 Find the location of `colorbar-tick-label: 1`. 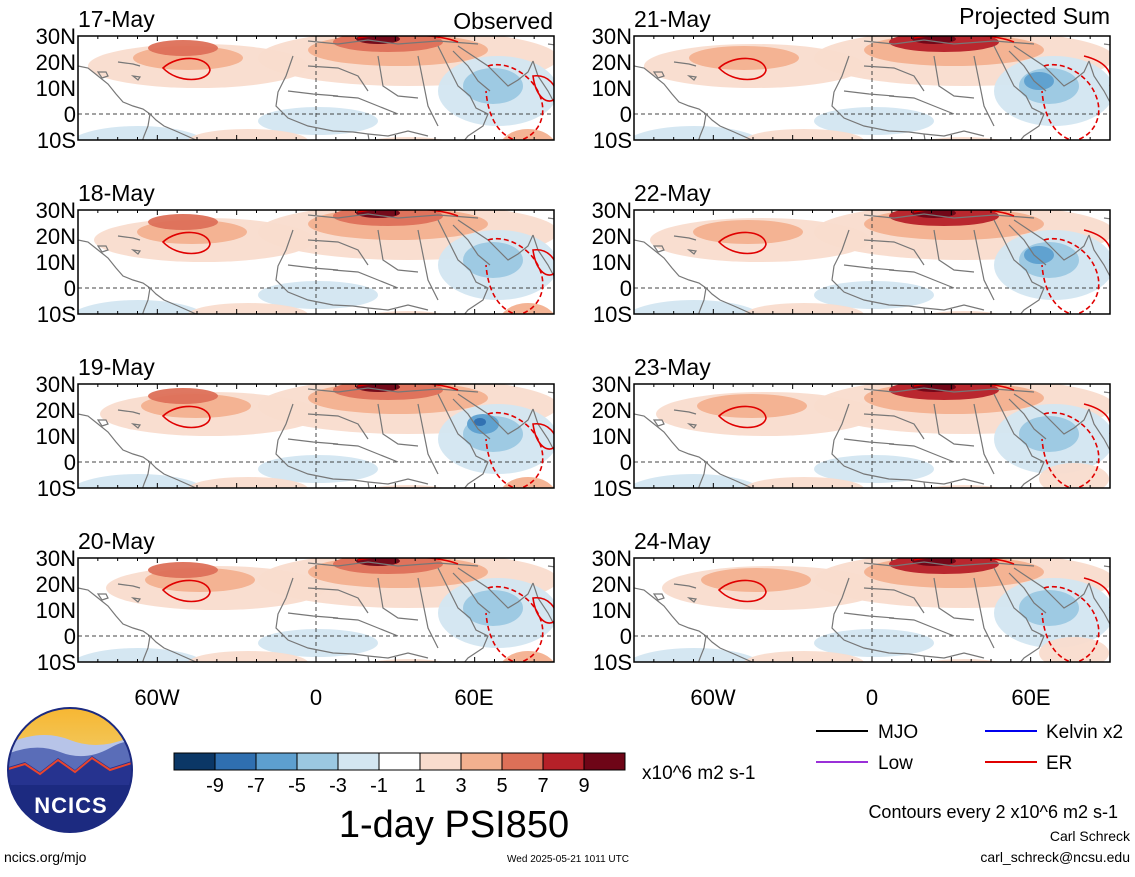

colorbar-tick-label: 1 is located at coordinates (419, 786).